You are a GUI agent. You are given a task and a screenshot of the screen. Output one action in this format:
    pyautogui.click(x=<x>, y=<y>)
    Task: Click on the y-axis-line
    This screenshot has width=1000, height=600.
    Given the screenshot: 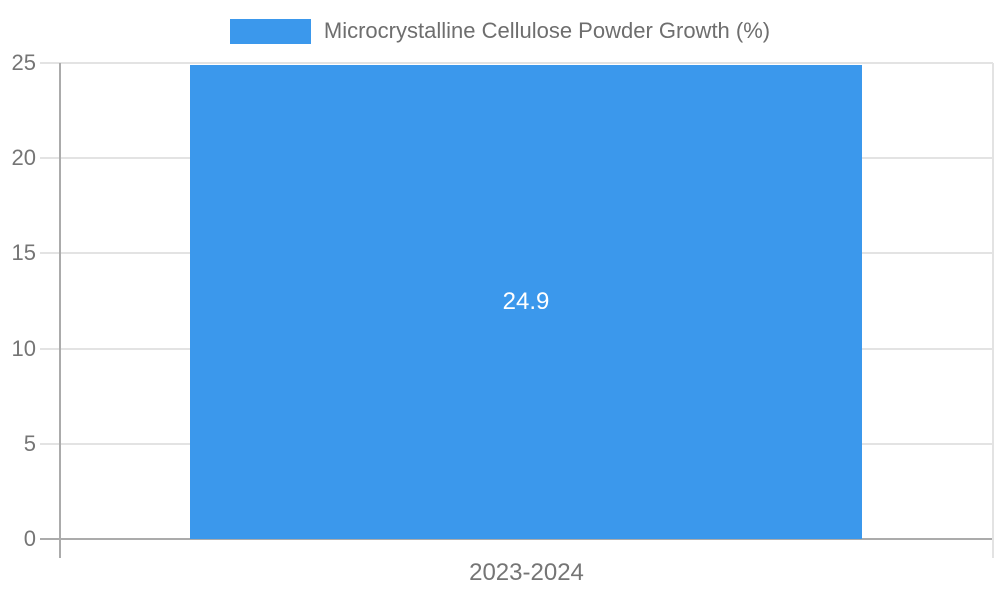 What is the action you would take?
    pyautogui.click(x=60, y=310)
    